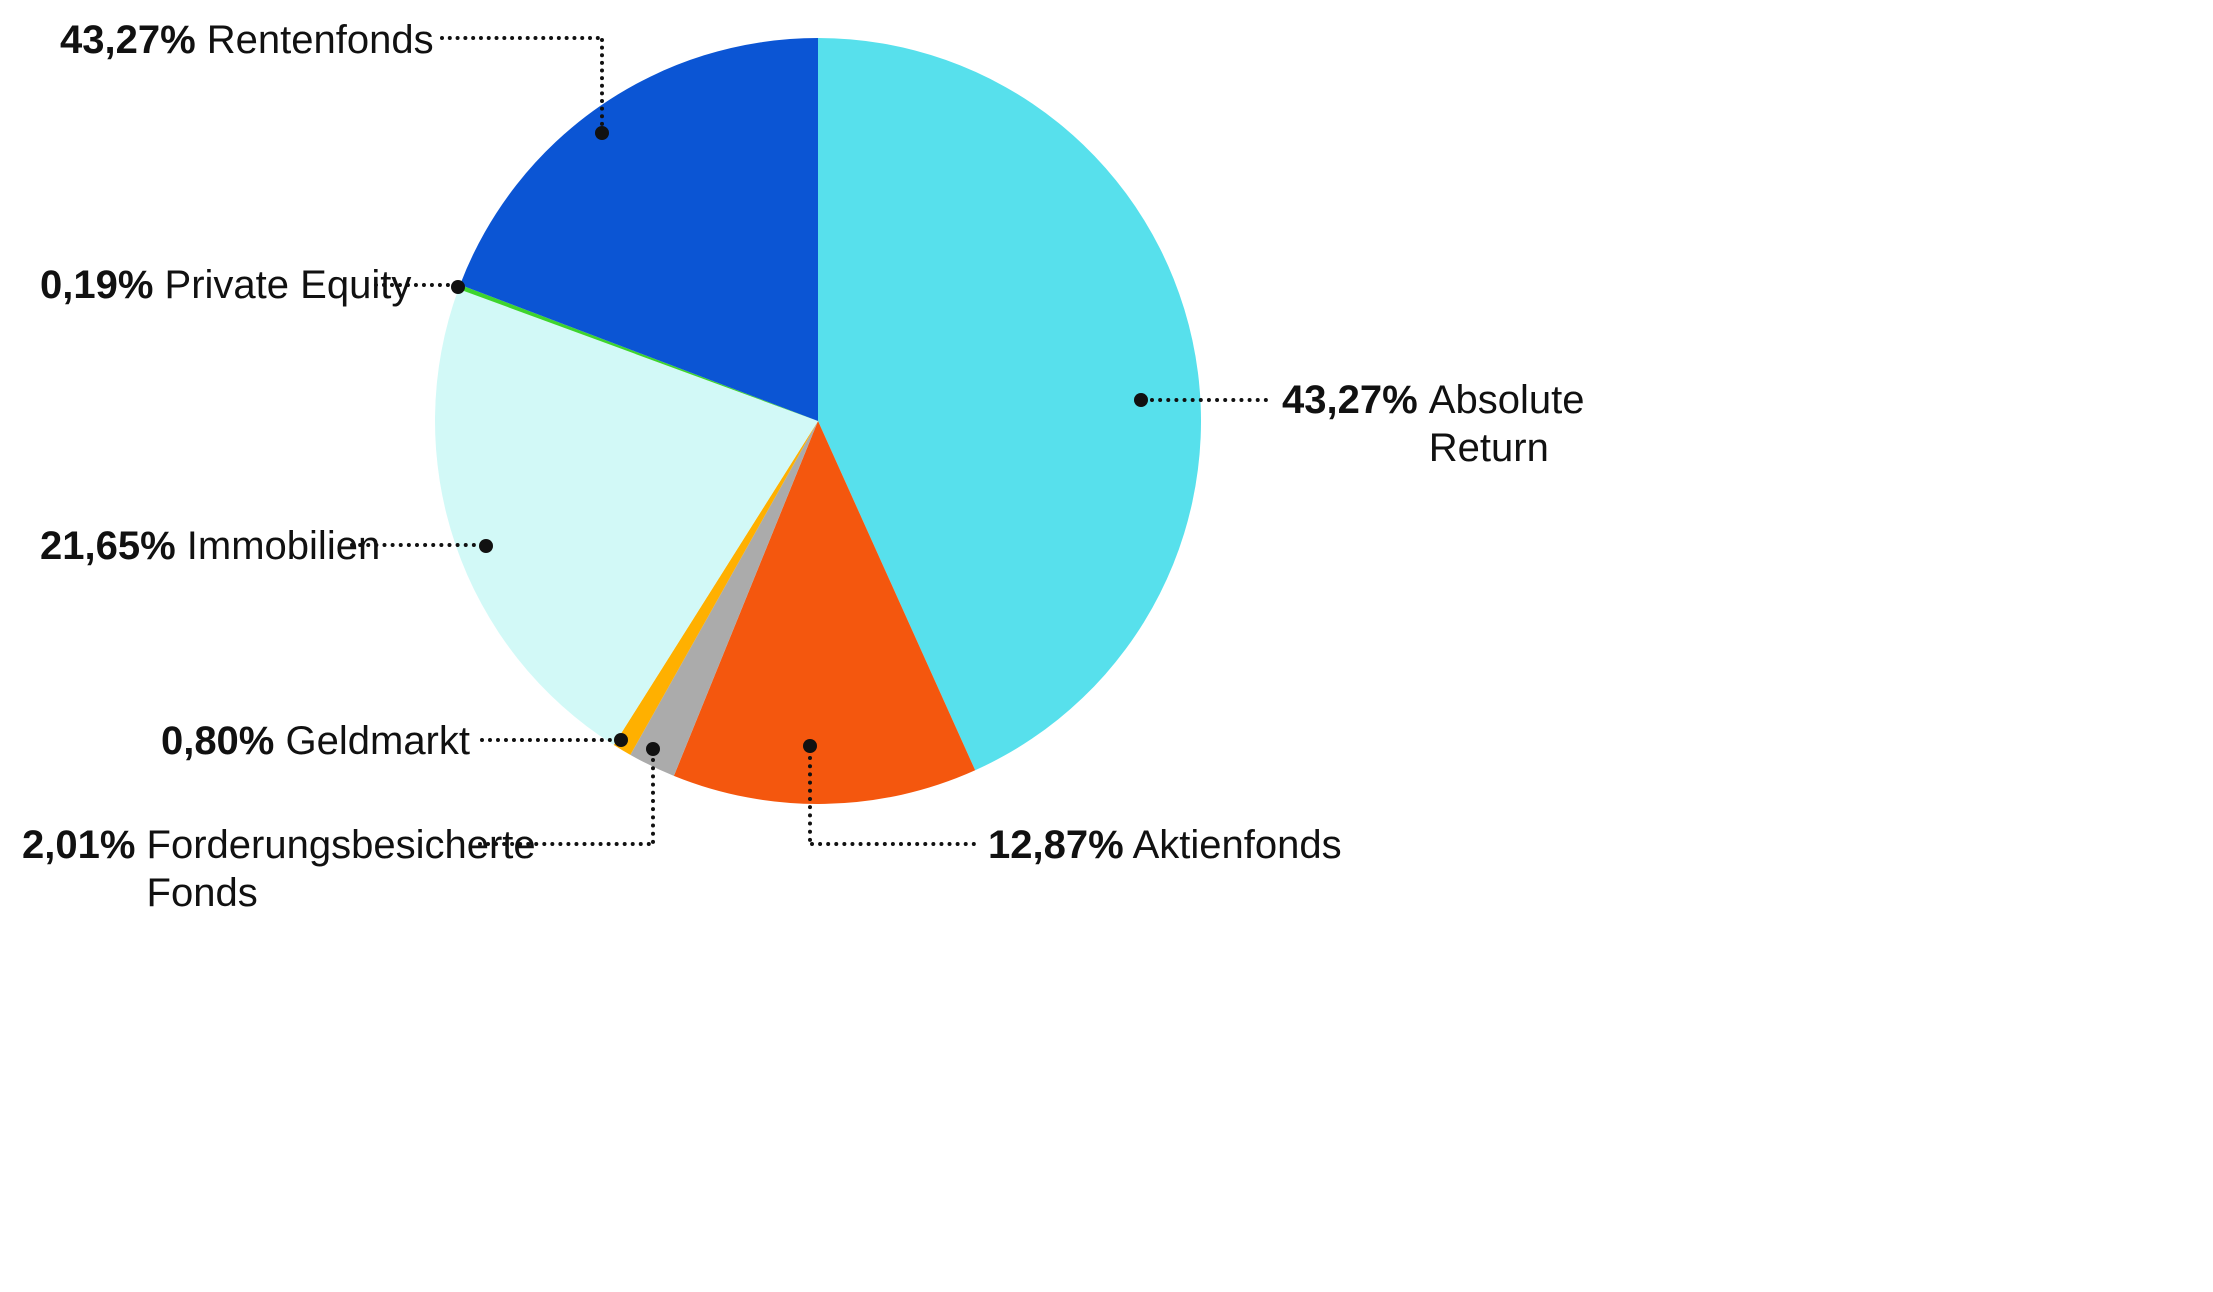 This screenshot has height=1292, width=2213. I want to click on label-private-equity-name: Private Equity, so click(288, 285).